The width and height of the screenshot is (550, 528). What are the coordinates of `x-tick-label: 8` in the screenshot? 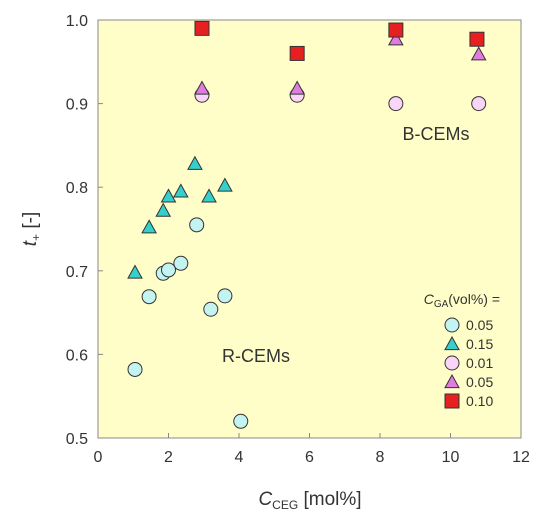 It's located at (380, 457).